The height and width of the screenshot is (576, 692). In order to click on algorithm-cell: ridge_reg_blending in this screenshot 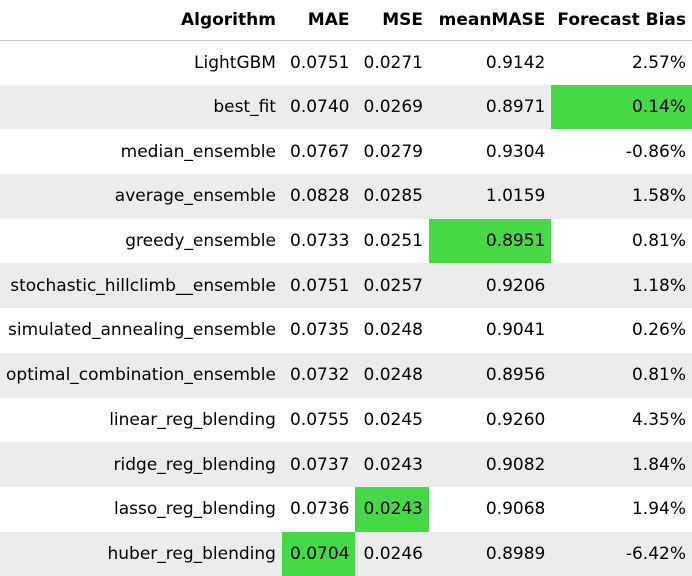, I will do `click(141, 464)`.